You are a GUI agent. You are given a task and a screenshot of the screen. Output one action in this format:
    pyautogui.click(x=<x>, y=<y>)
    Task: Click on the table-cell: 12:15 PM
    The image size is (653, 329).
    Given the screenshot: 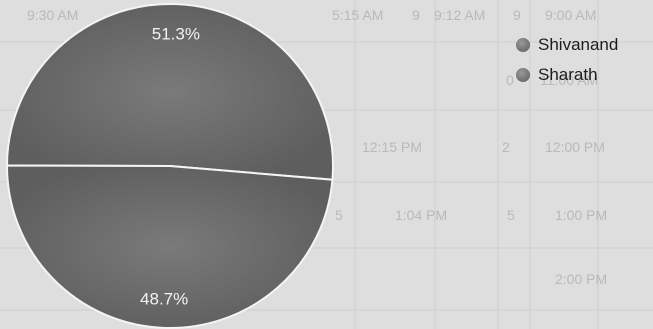 What is the action you would take?
    pyautogui.click(x=392, y=147)
    